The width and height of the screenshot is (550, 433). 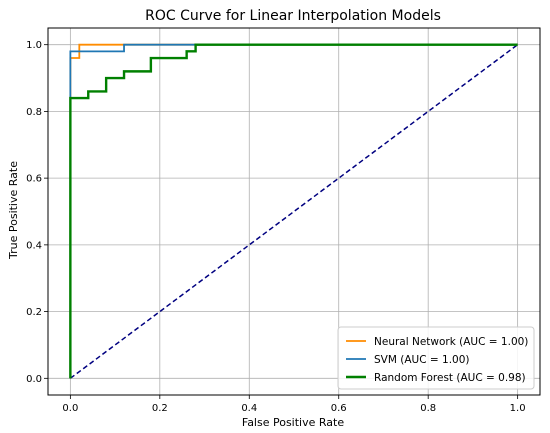 I want to click on y-ticks: 0.0 0.2 0.4 0.6 0.8 1.0, so click(x=37, y=212).